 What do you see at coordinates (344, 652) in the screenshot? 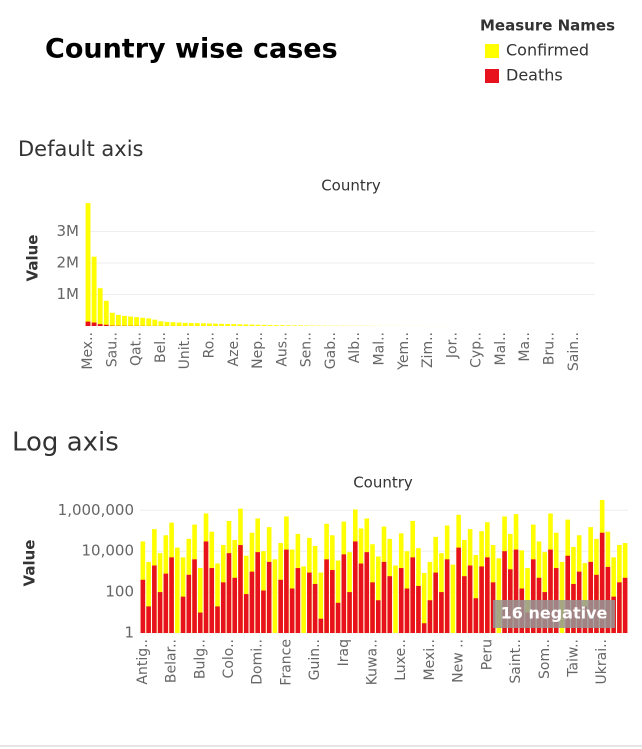
I see `x-tick-label: Iraq` at bounding box center [344, 652].